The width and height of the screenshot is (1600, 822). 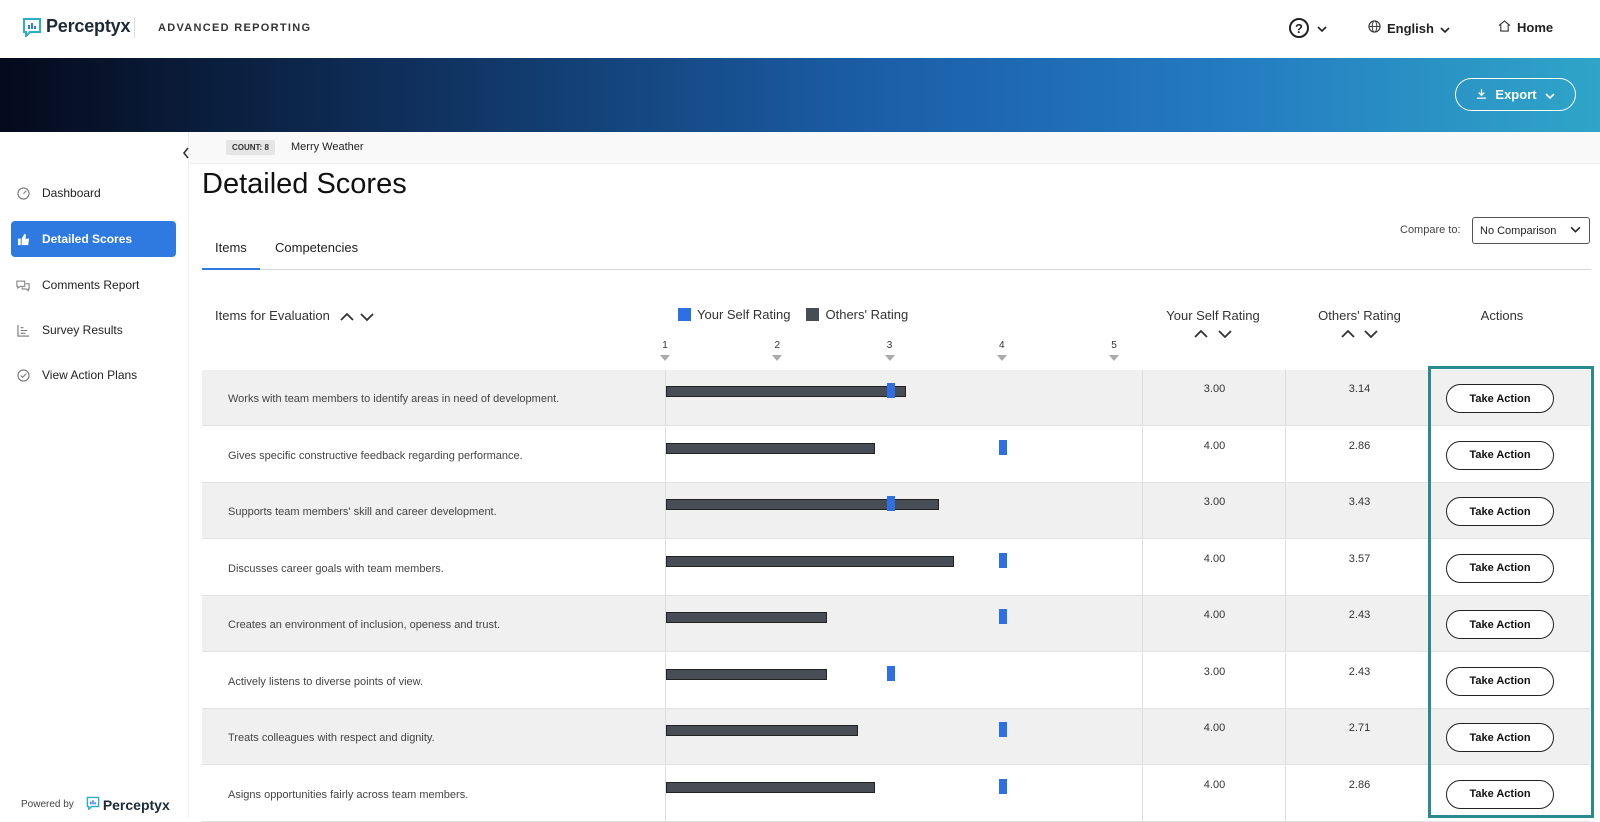 I want to click on download-icon, so click(x=1481, y=94).